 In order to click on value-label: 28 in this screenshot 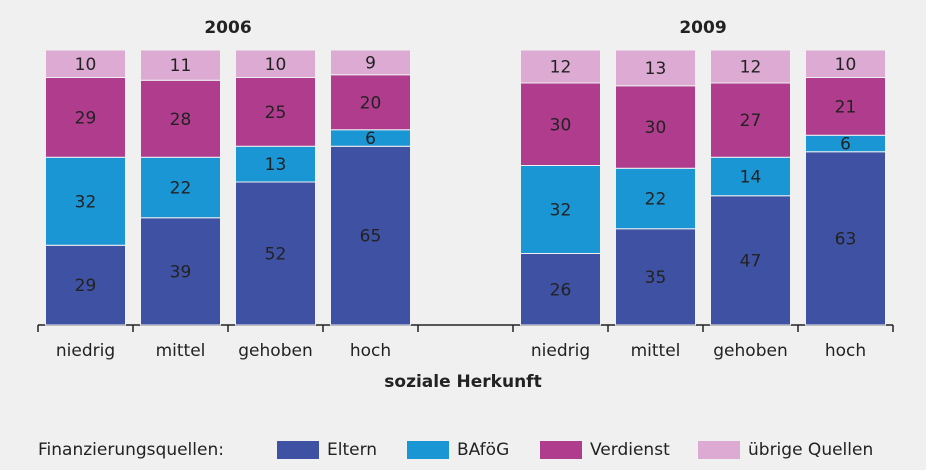, I will do `click(181, 120)`.